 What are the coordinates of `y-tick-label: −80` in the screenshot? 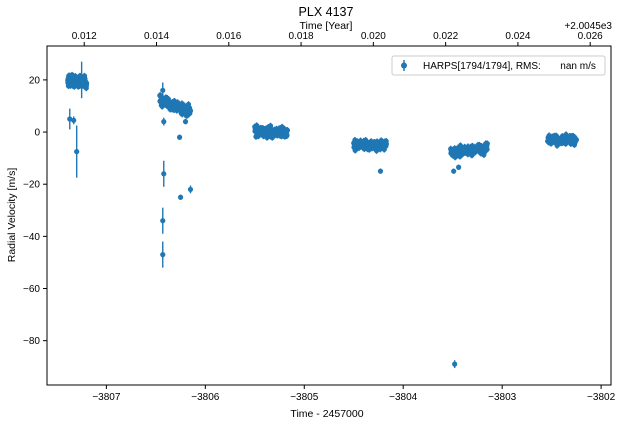 It's located at (31, 341).